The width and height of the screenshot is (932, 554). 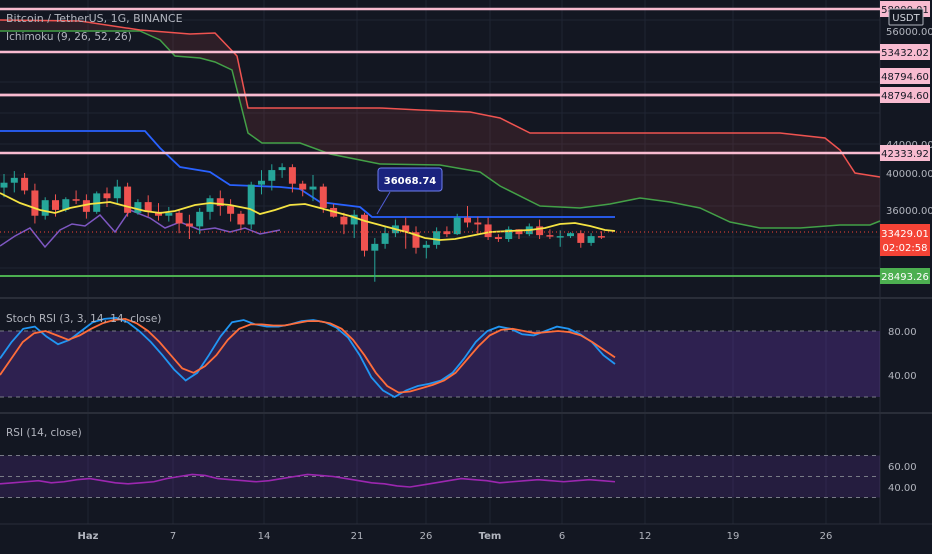 I want to click on time-axis-label: Haz, so click(x=88, y=536).